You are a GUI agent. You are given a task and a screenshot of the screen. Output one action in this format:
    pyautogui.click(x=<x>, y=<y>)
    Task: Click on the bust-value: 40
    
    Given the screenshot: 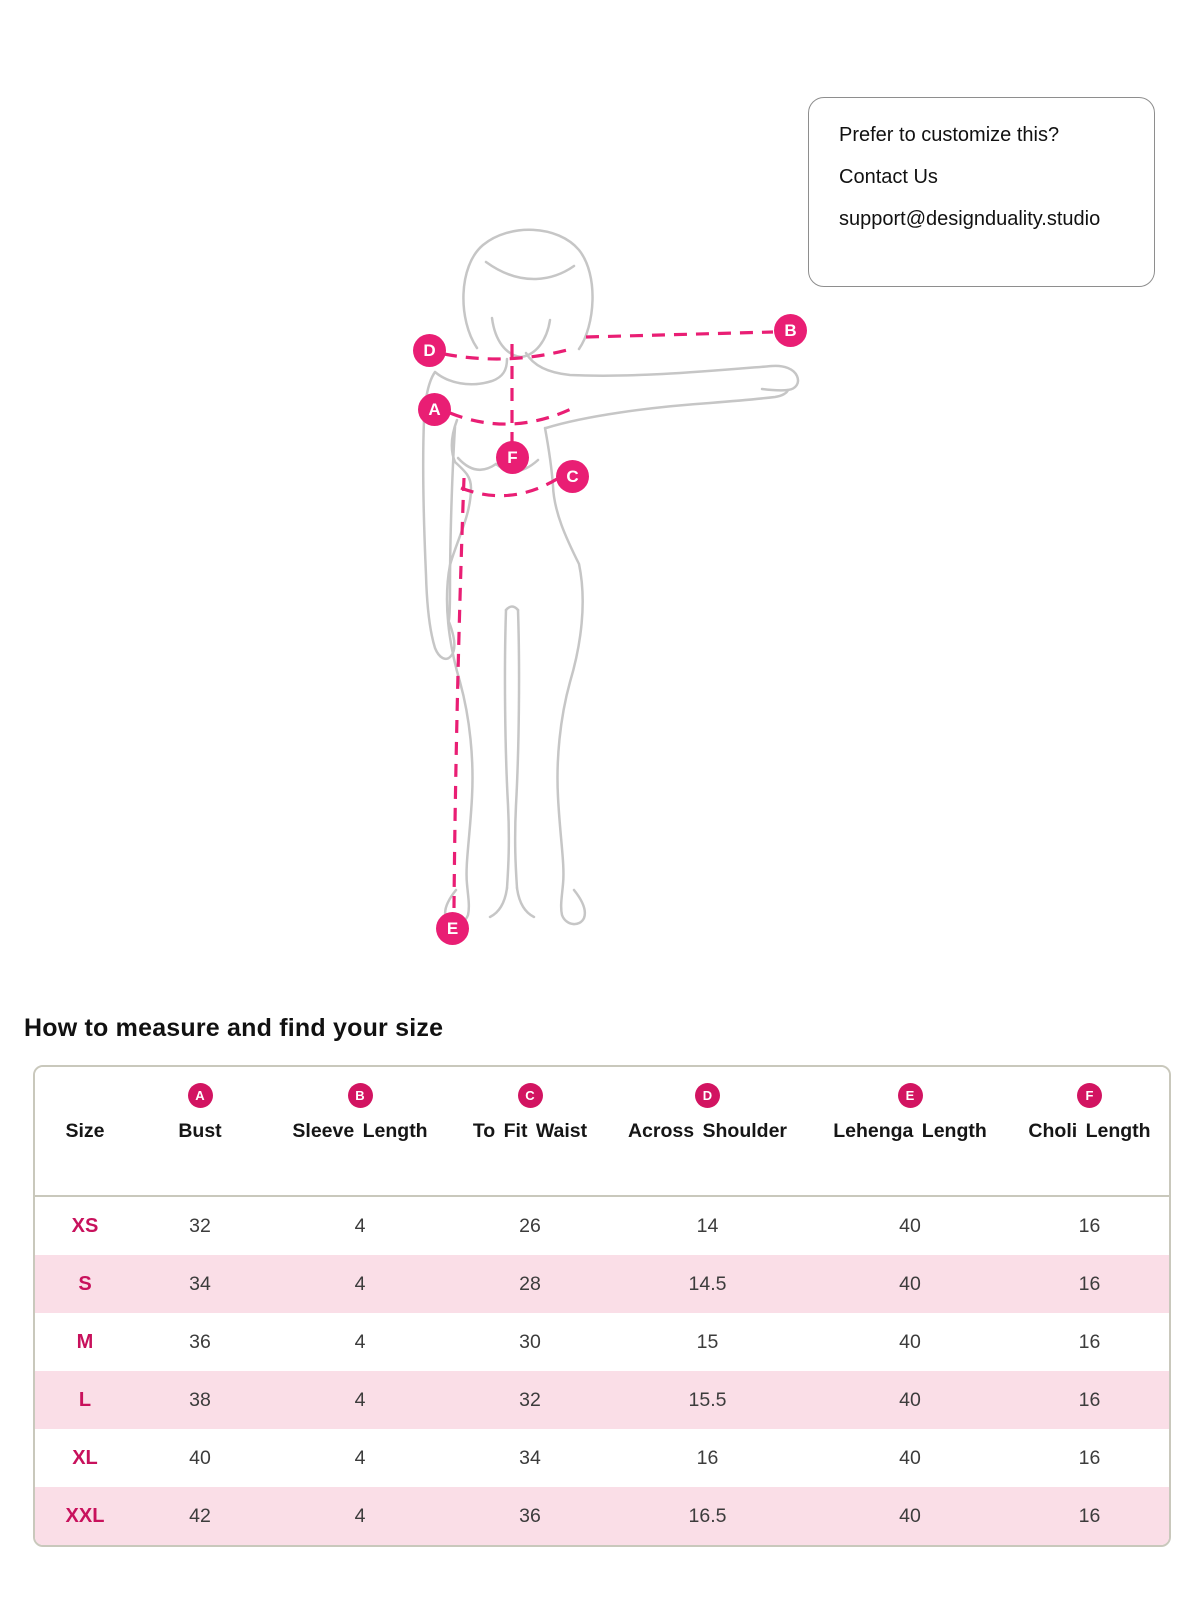 What is the action you would take?
    pyautogui.click(x=200, y=1457)
    